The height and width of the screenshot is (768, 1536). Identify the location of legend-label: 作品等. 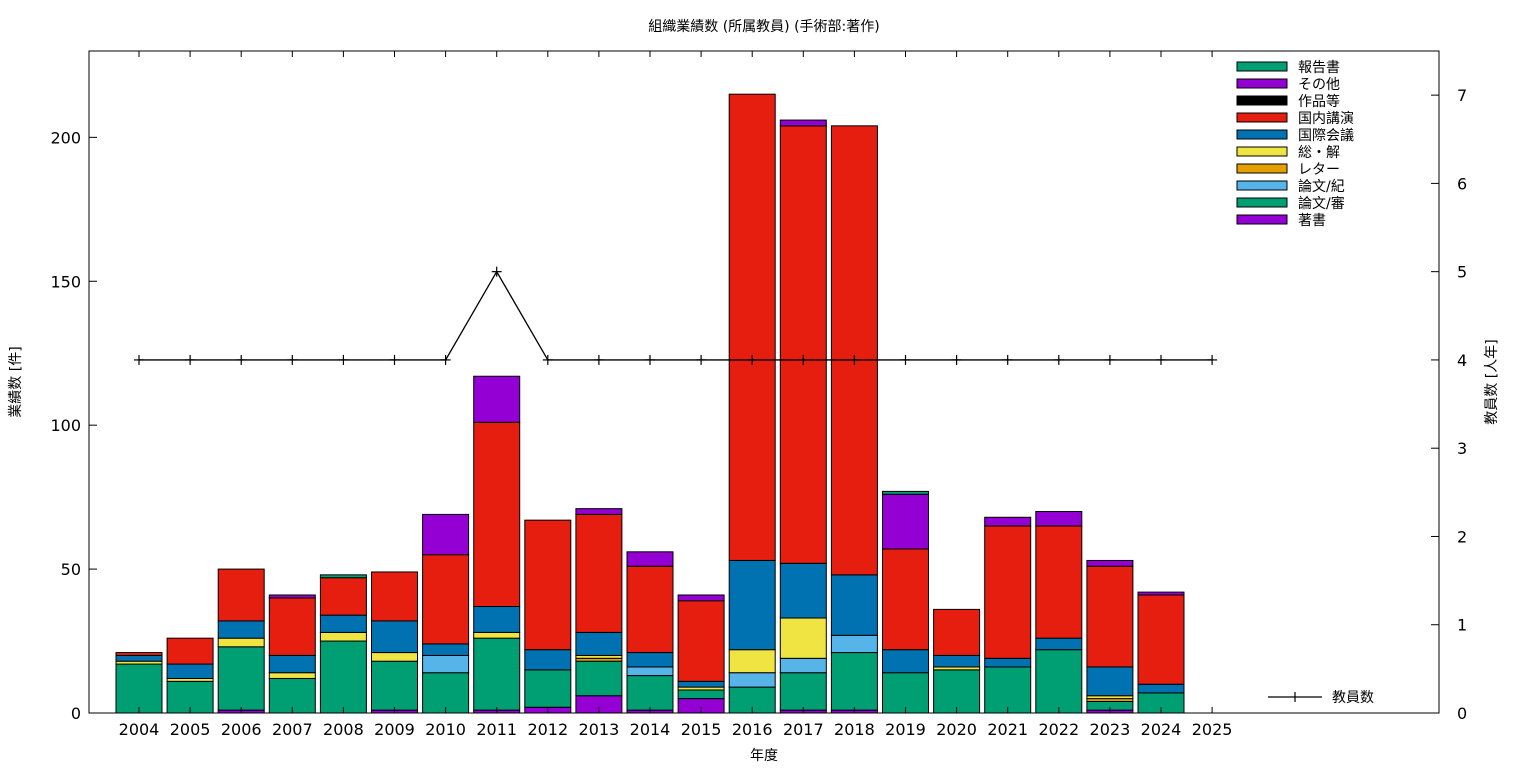
(1319, 101).